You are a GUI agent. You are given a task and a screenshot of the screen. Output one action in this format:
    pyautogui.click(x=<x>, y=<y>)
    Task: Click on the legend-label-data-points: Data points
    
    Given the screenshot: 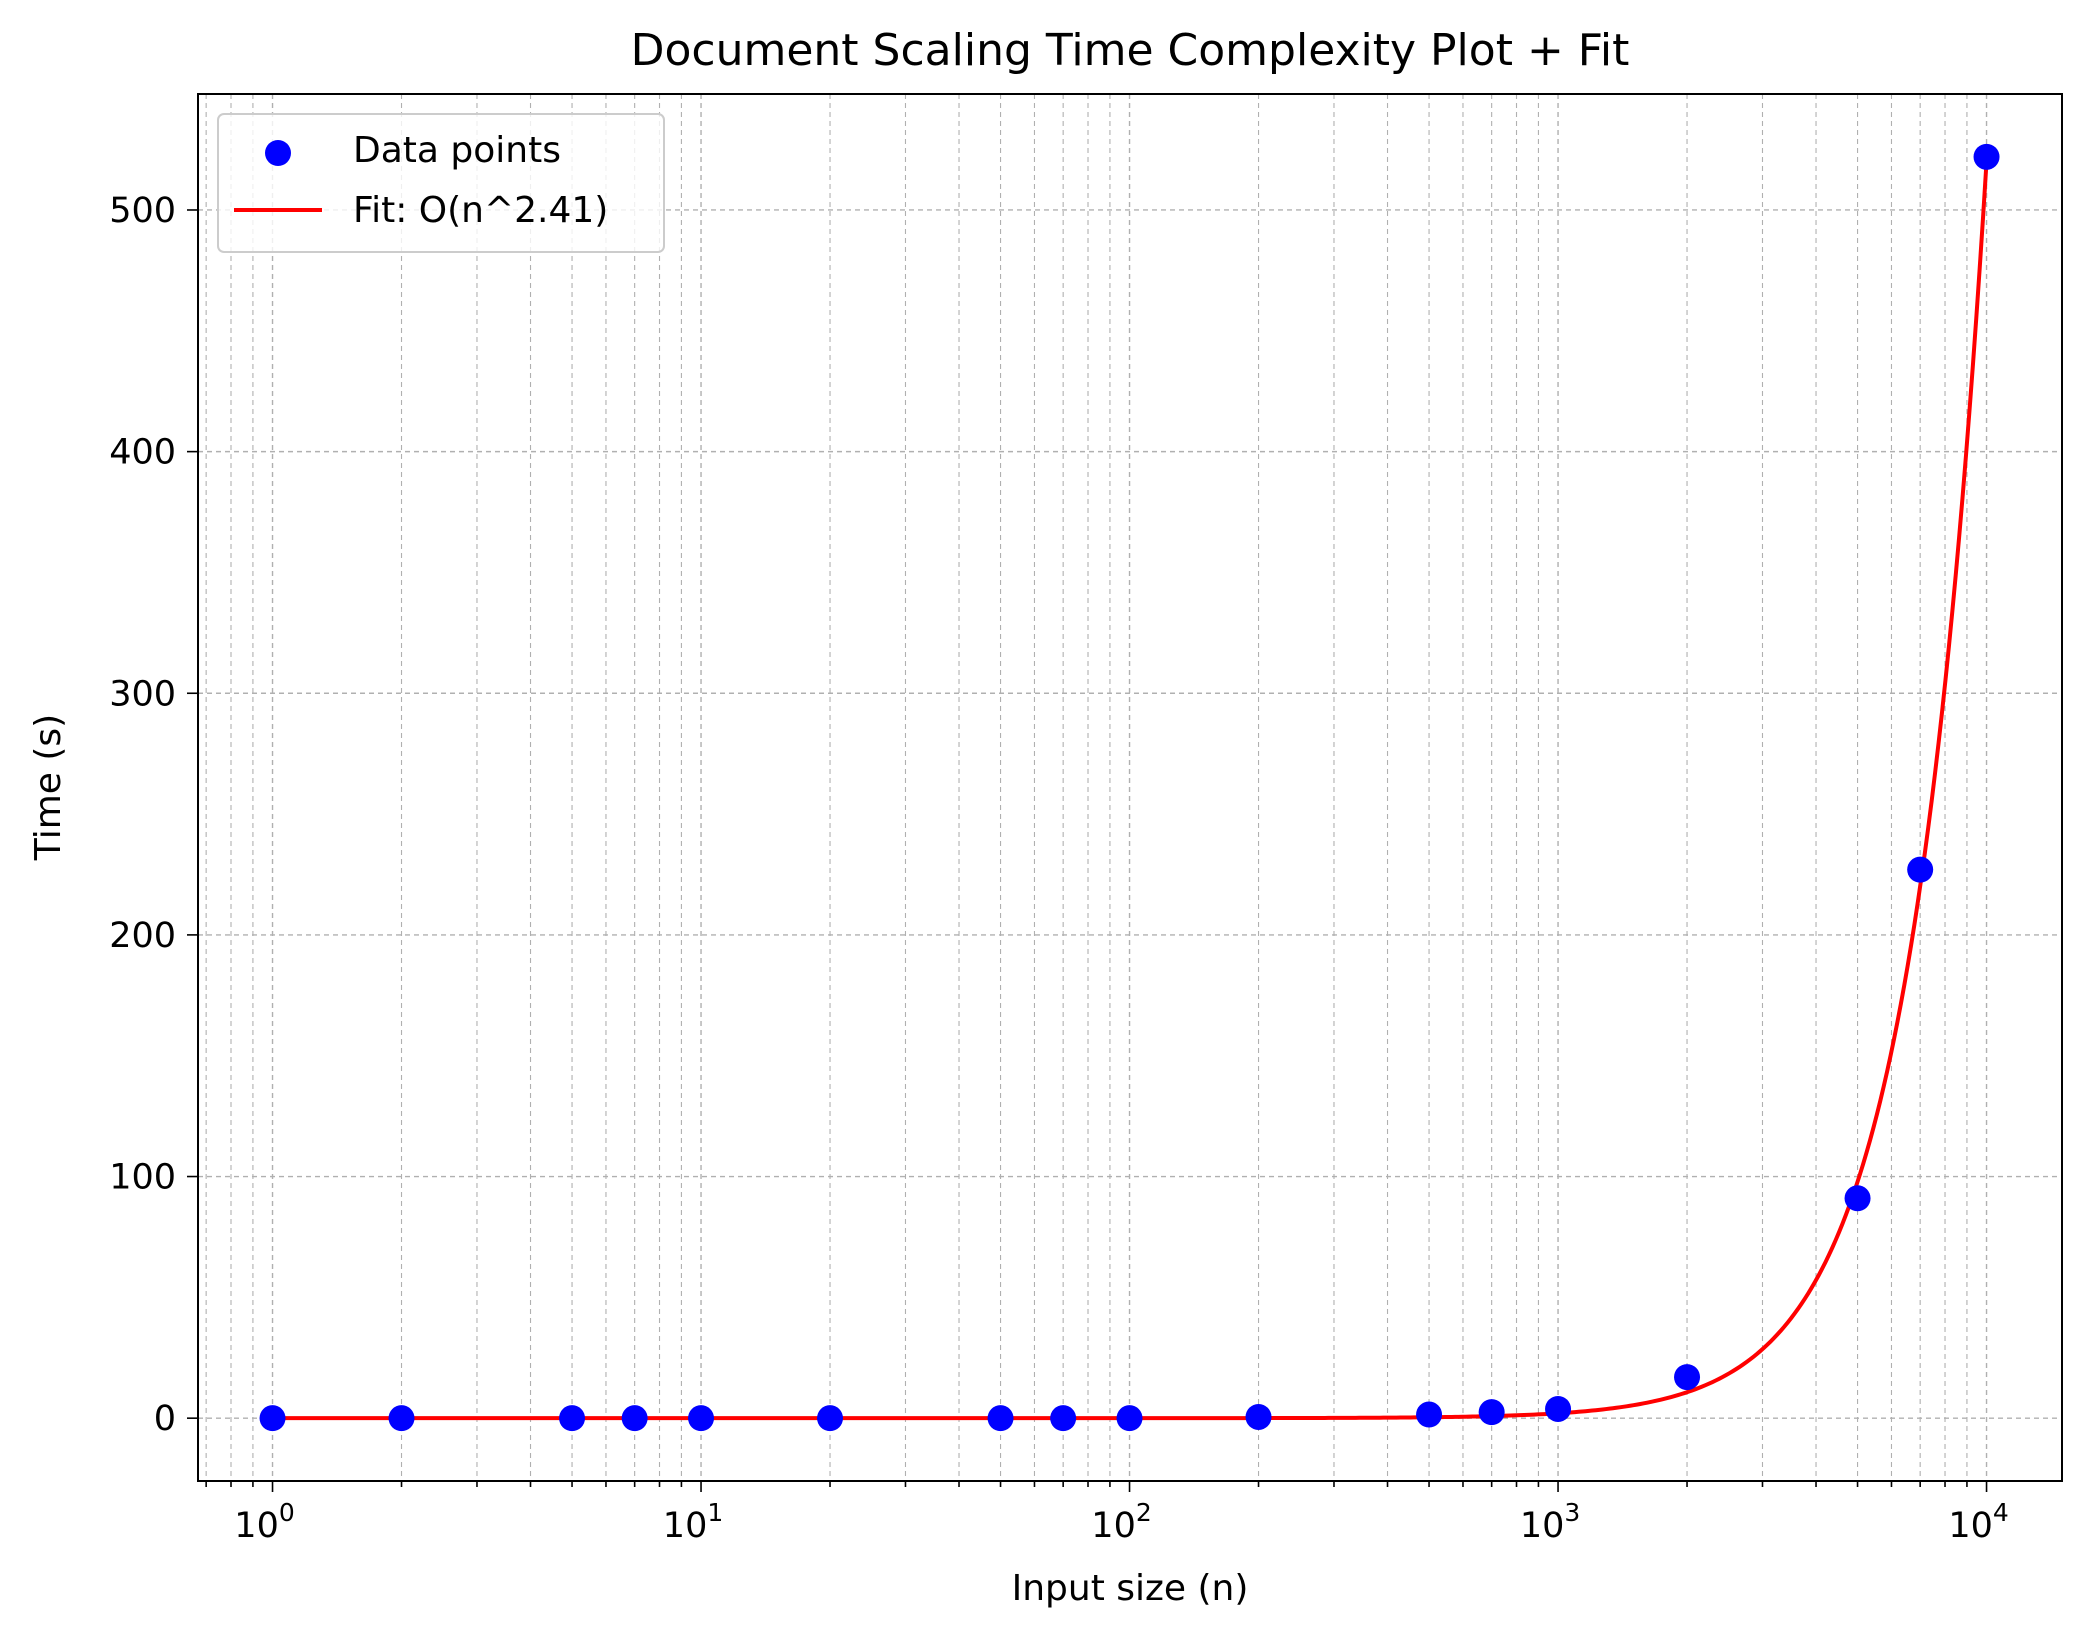 What is the action you would take?
    pyautogui.click(x=457, y=150)
    